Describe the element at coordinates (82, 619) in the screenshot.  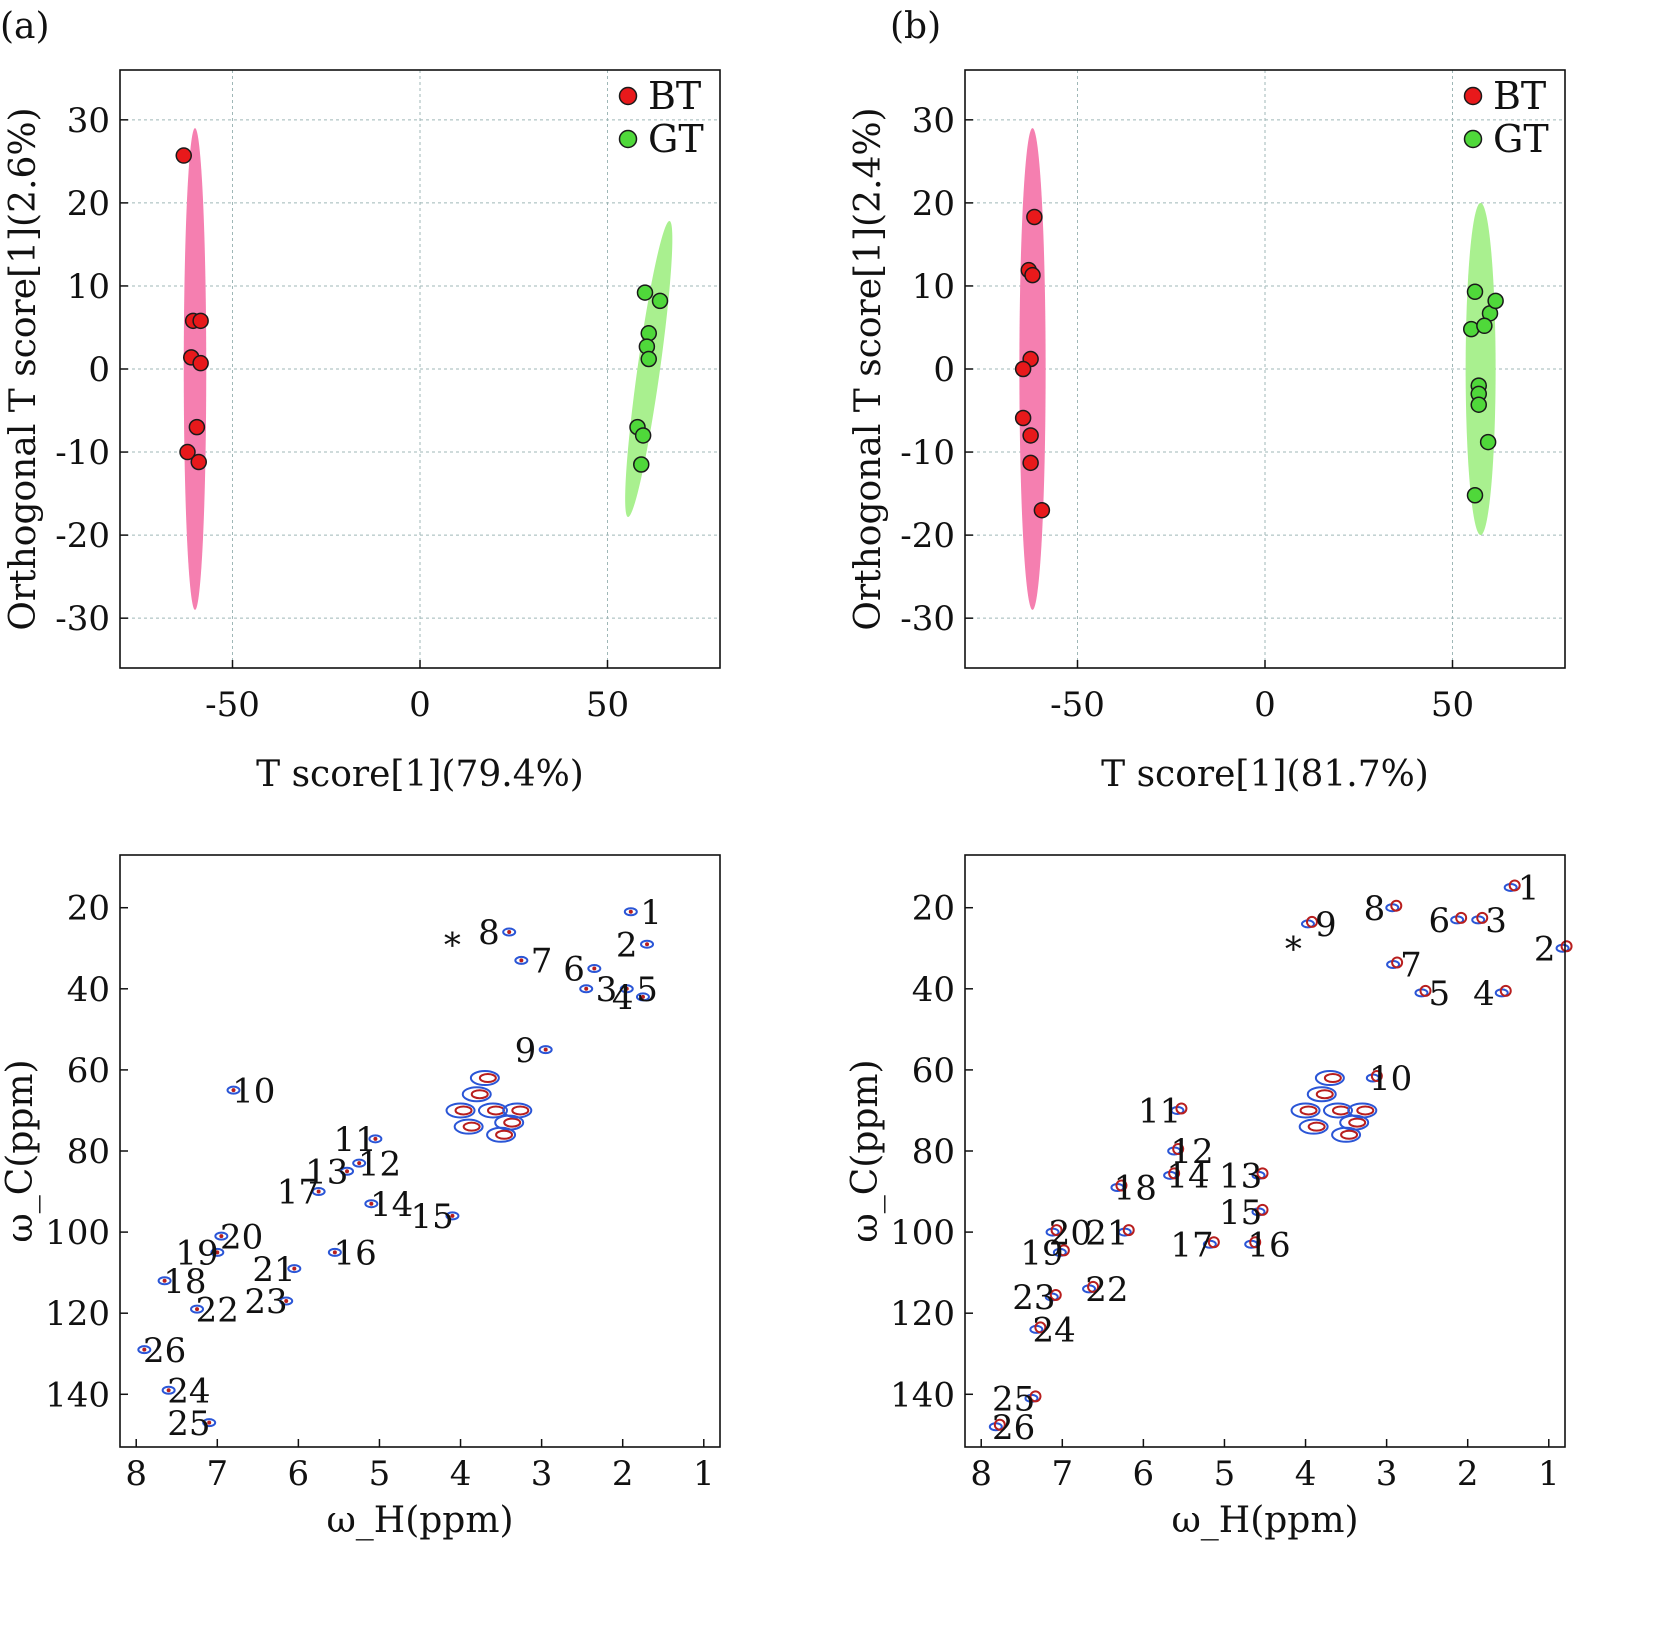
I see `y-tick-label: -30` at that location.